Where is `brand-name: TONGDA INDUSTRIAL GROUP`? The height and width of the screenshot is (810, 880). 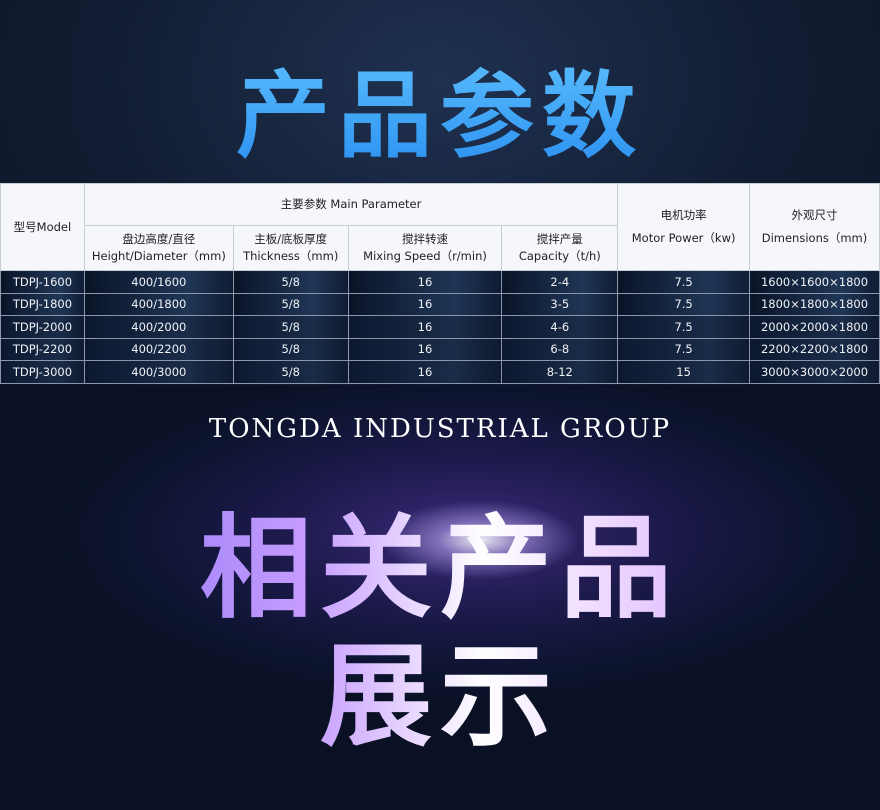 brand-name: TONGDA INDUSTRIAL GROUP is located at coordinates (440, 429).